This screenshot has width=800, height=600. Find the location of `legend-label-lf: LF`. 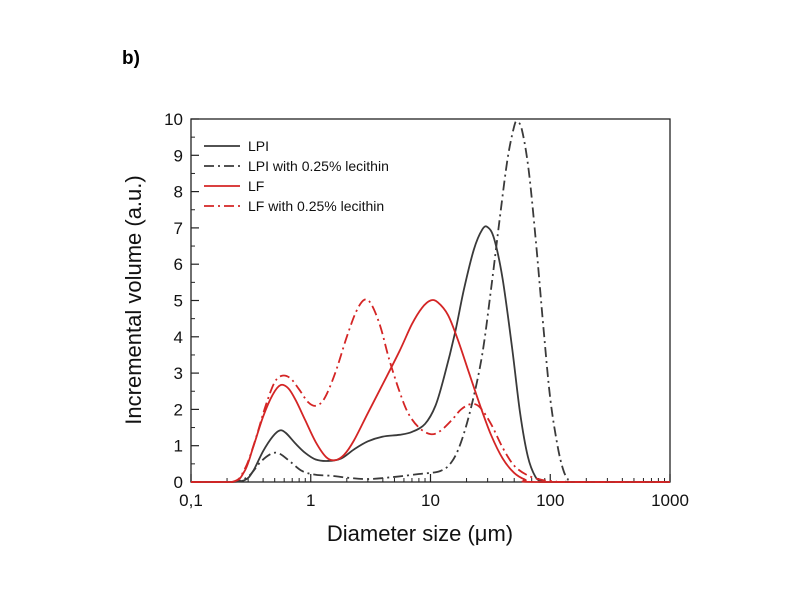

legend-label-lf: LF is located at coordinates (256, 186).